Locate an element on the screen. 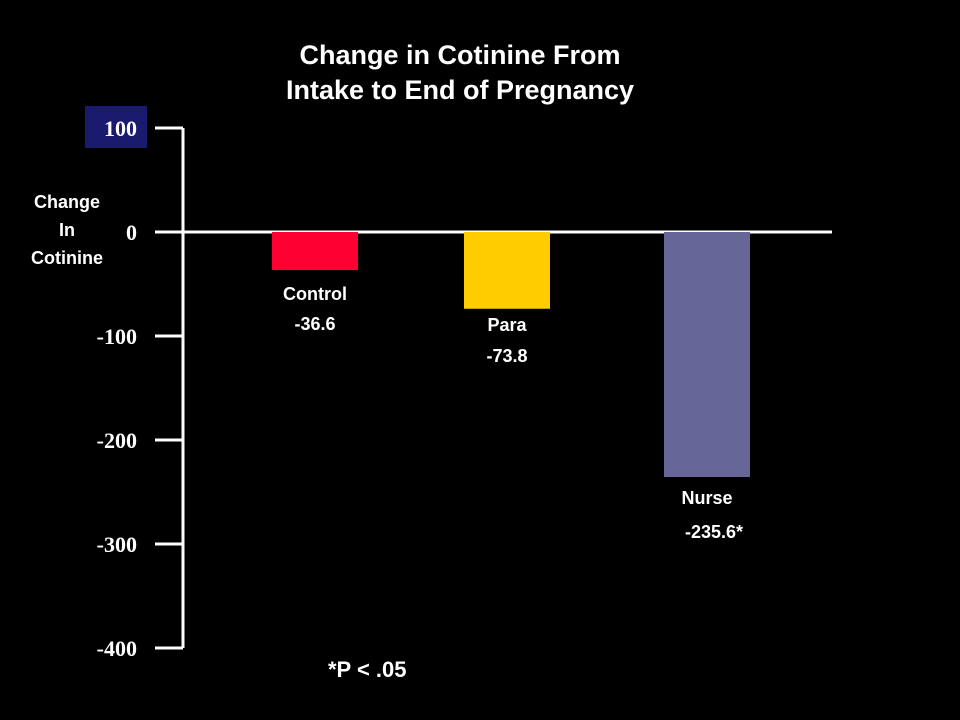 The width and height of the screenshot is (960, 720). value-label: -73.8 is located at coordinates (506, 356).